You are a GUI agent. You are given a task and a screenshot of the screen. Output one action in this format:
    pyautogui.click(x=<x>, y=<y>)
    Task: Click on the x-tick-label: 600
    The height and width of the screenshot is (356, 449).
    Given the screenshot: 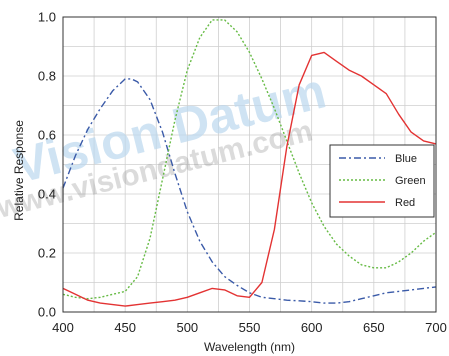 What is the action you would take?
    pyautogui.click(x=312, y=327)
    